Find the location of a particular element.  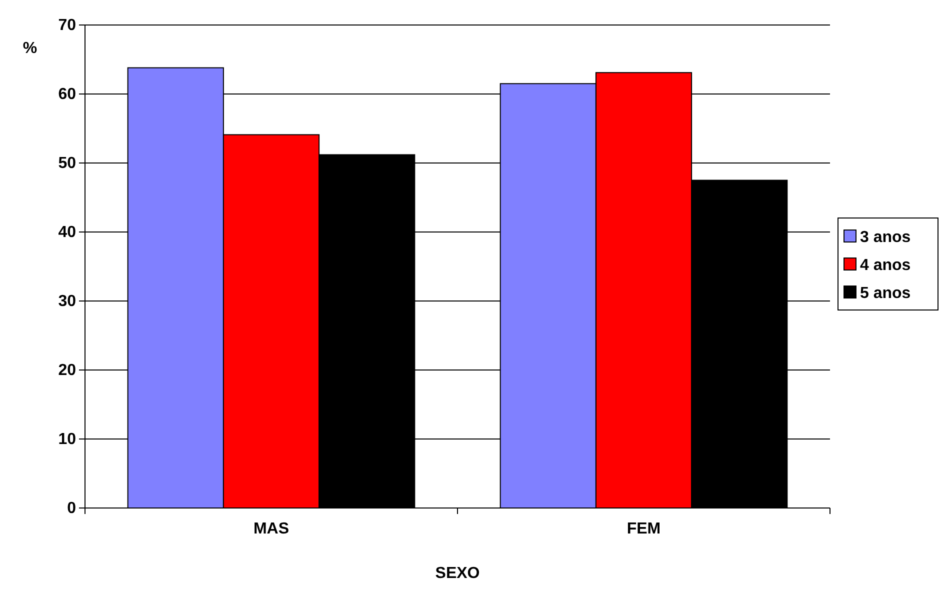

y-tick-label: 0 is located at coordinates (71, 509).